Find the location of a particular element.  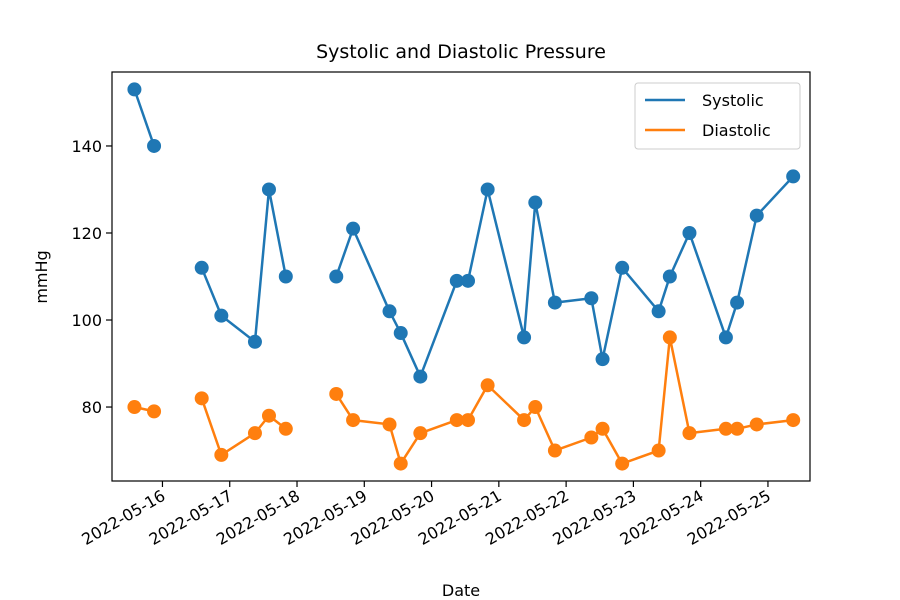

legend-label-diastolic: Diastolic is located at coordinates (736, 130).